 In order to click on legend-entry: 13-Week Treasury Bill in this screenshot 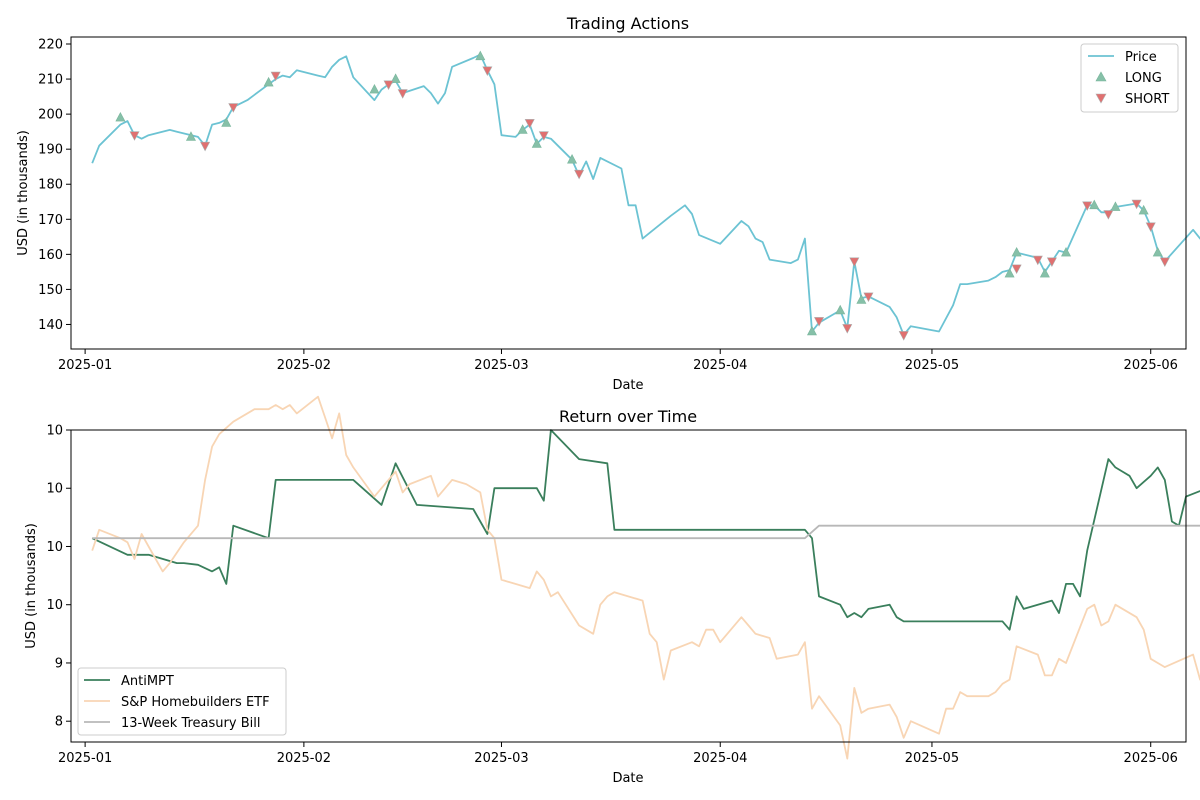, I will do `click(190, 723)`.